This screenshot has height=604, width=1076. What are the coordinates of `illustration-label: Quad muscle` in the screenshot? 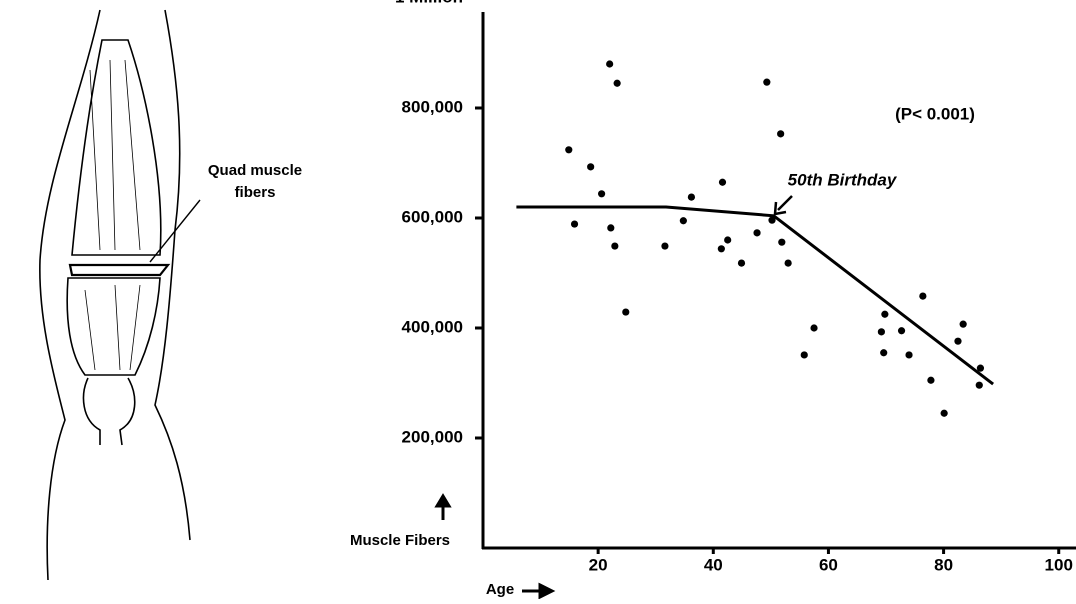 It's located at (255, 170).